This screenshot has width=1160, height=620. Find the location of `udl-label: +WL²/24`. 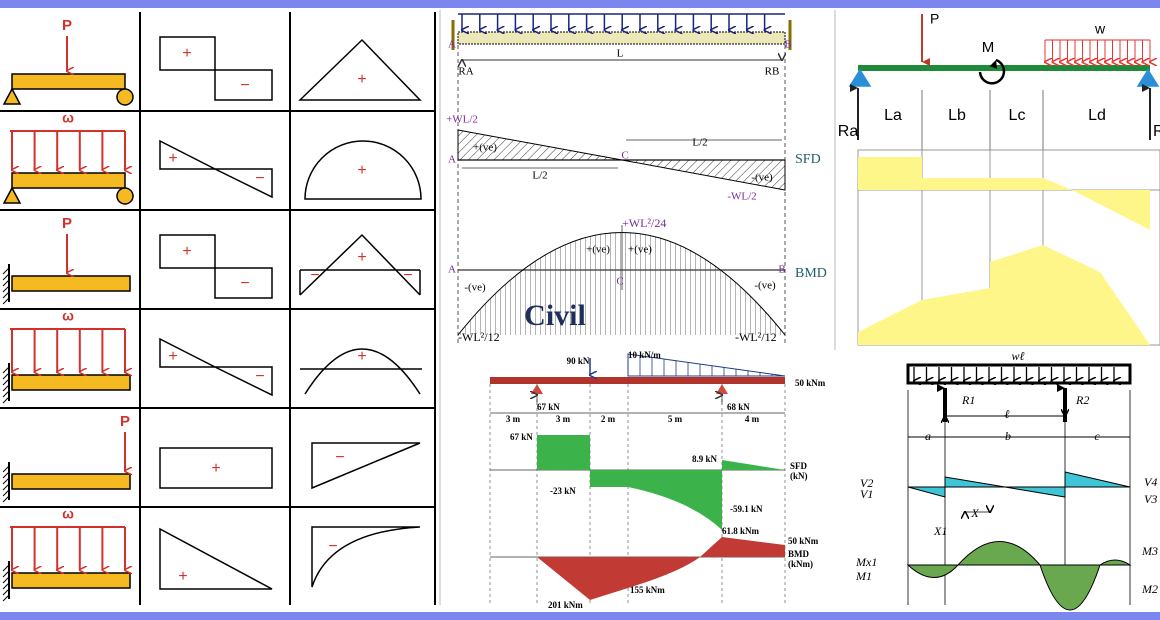

udl-label: +WL²/24 is located at coordinates (644, 223).